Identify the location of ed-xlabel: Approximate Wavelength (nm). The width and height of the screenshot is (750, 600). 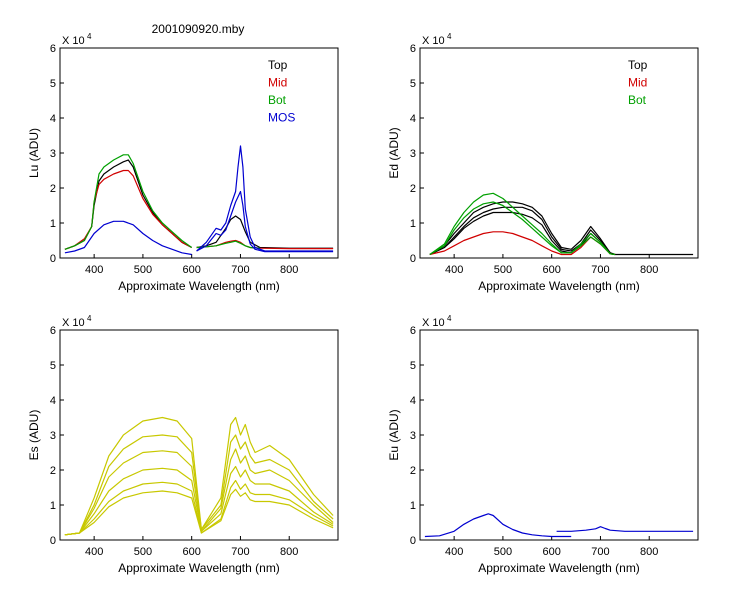
(559, 286).